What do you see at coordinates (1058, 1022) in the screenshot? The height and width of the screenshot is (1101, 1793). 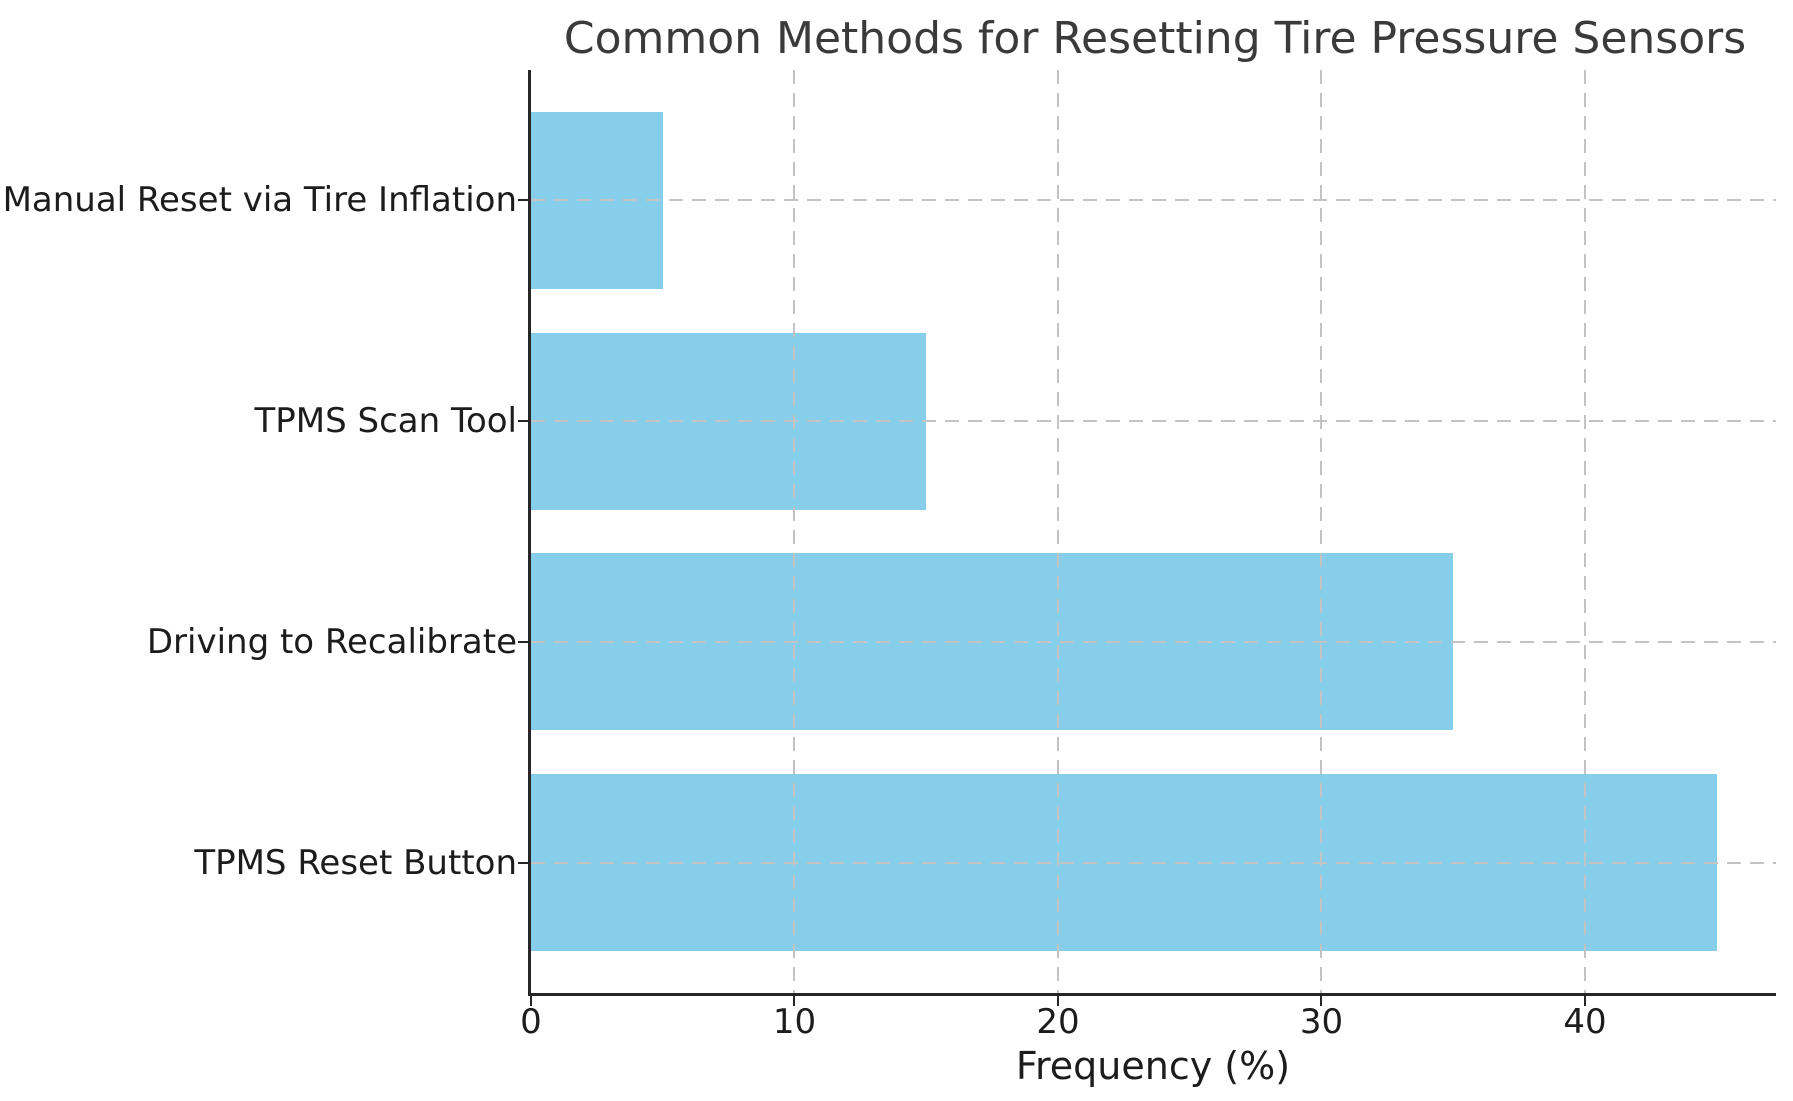 I see `x-tick-label-20: 20` at bounding box center [1058, 1022].